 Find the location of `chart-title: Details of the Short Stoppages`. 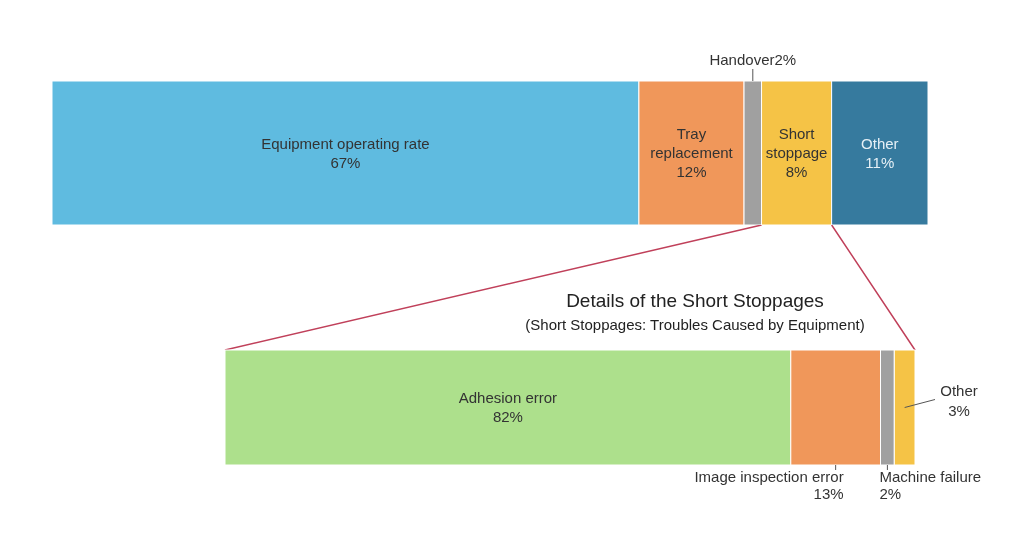

chart-title: Details of the Short Stoppages is located at coordinates (695, 301).